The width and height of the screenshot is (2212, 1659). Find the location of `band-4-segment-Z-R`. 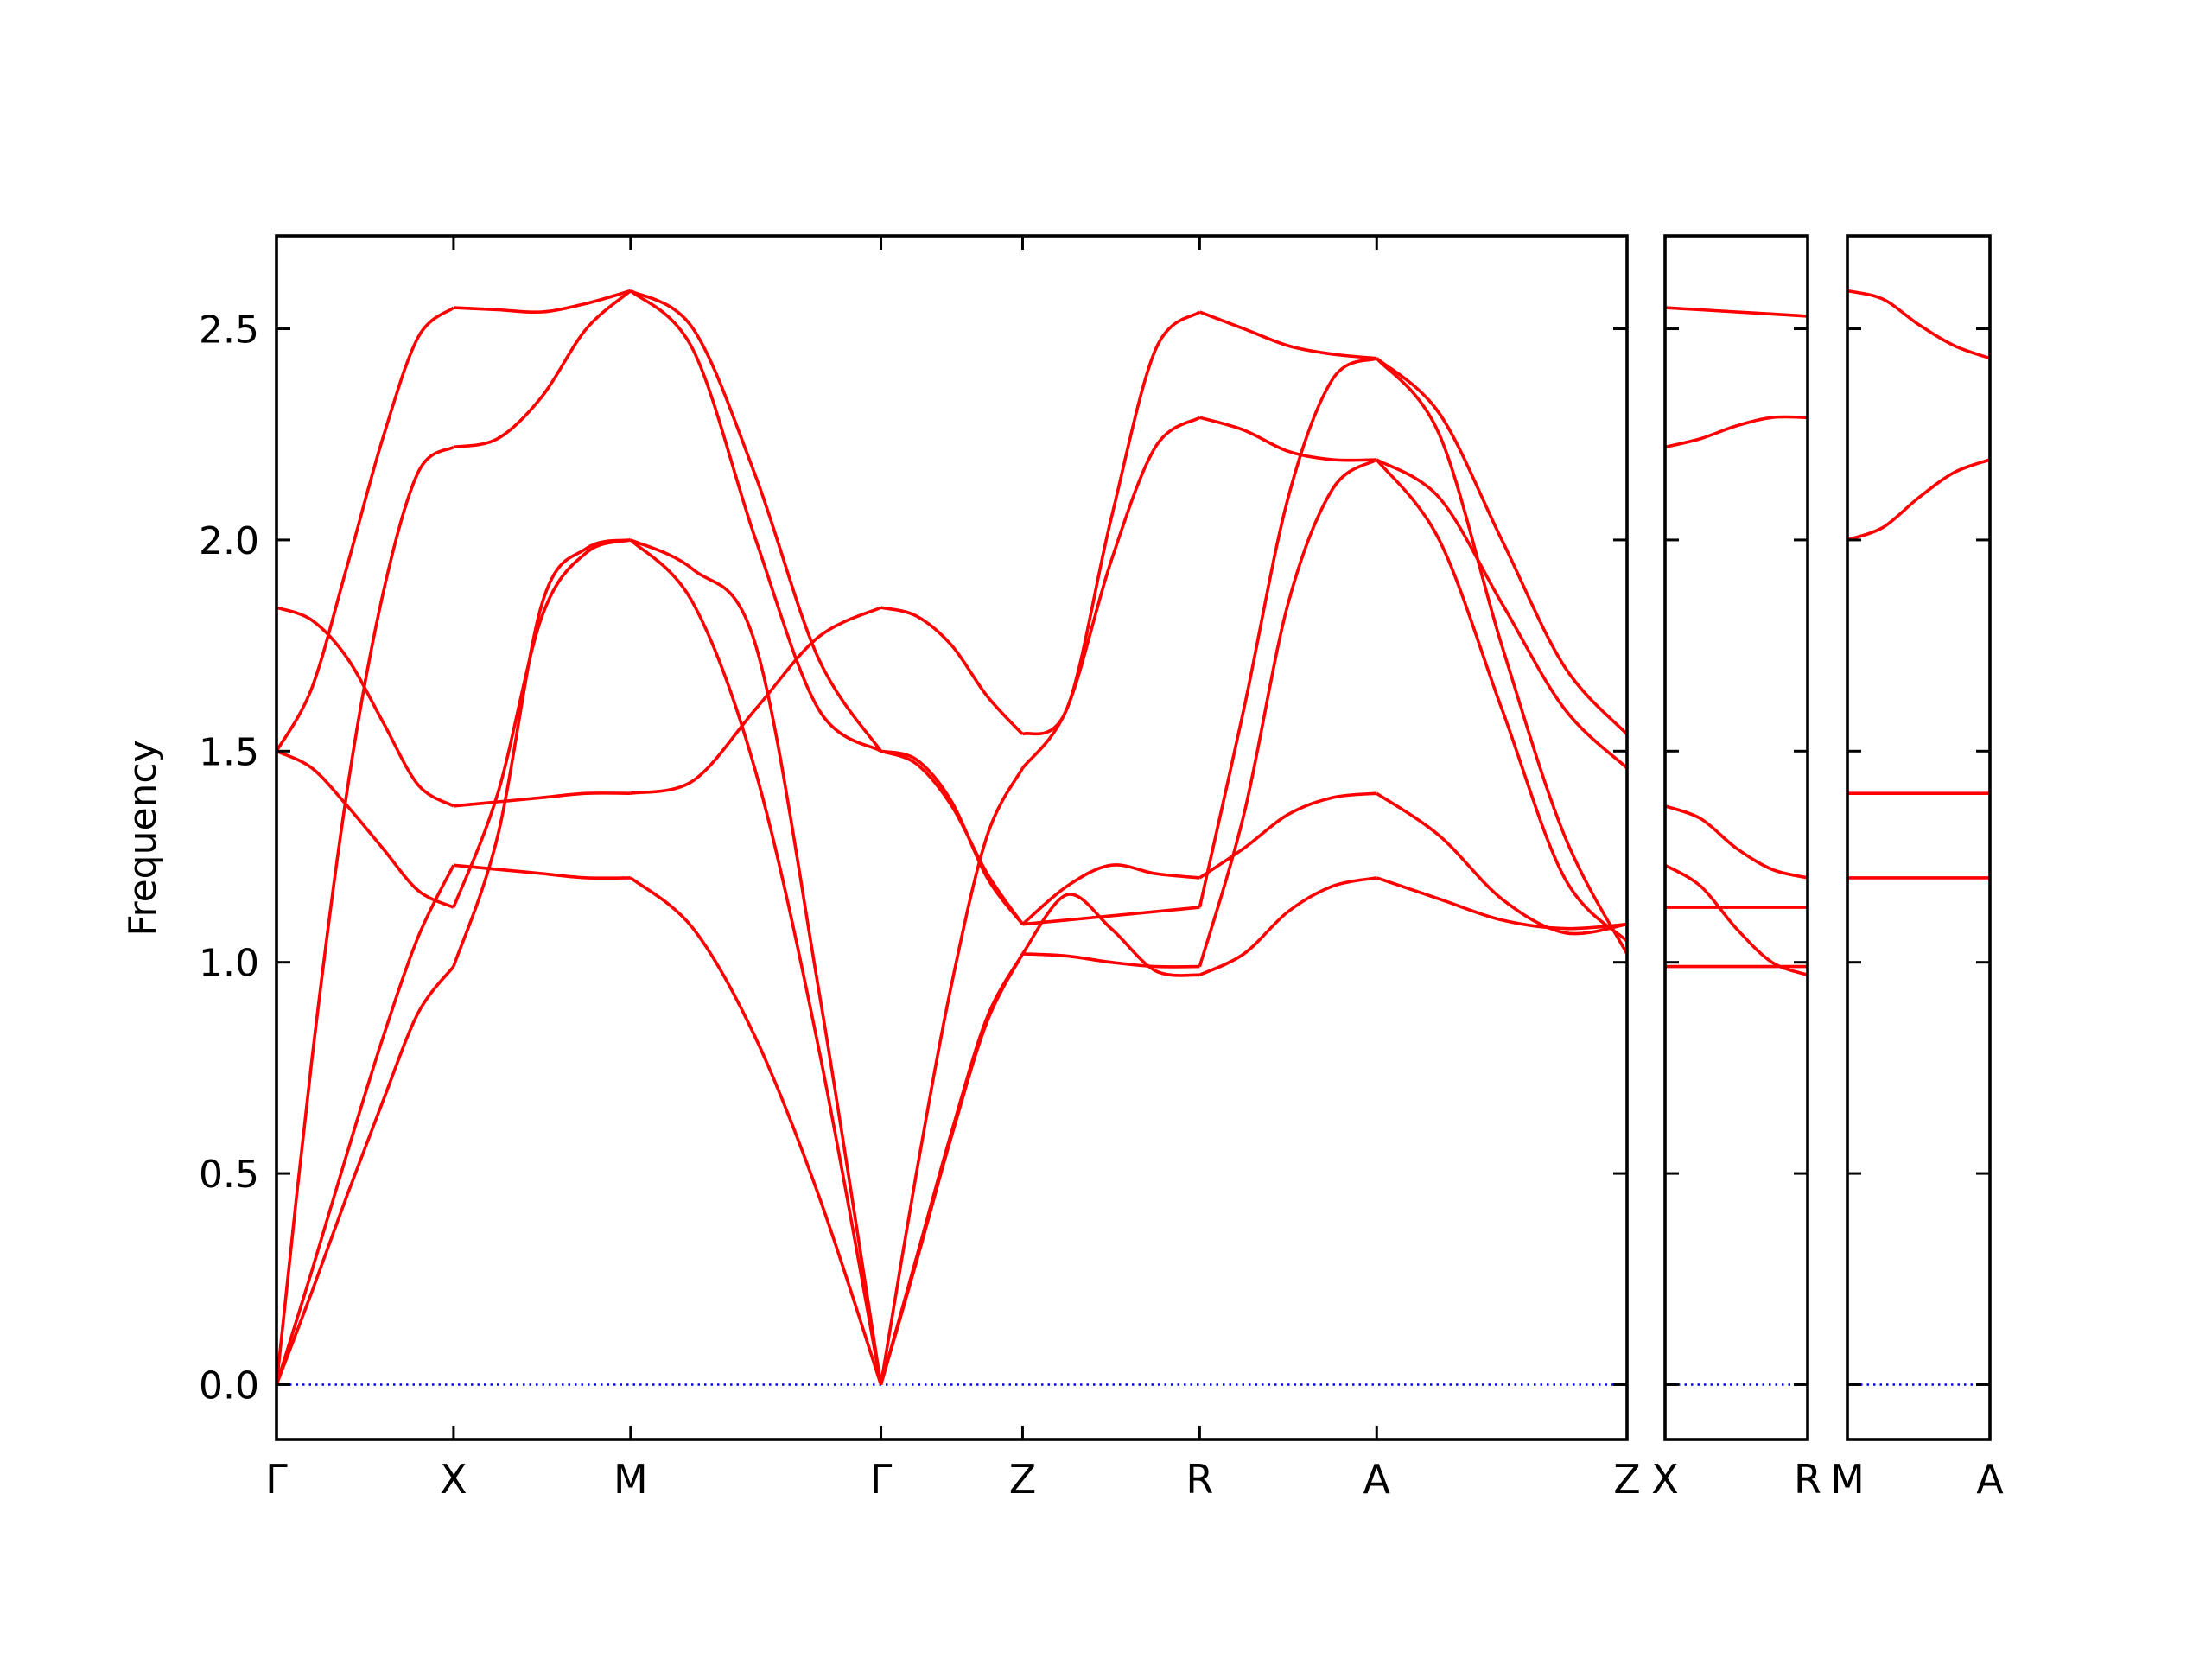

band-4-segment-Z-R is located at coordinates (1110, 935).